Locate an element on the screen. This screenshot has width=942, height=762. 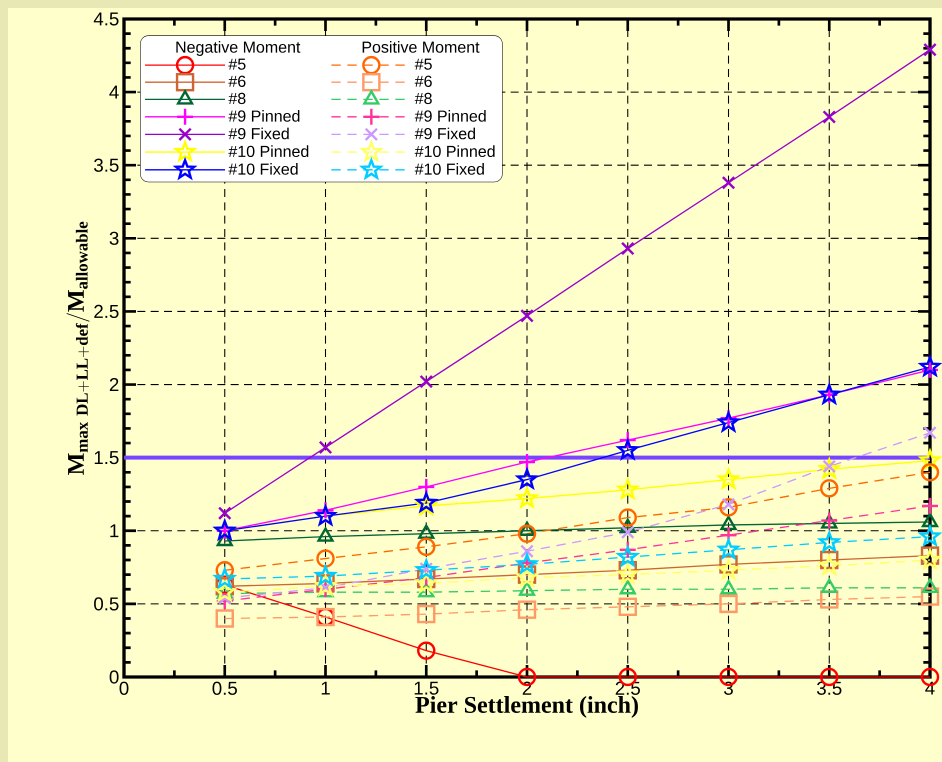
x-axis-title: Pier Settlement (inch) is located at coordinates (526, 707).